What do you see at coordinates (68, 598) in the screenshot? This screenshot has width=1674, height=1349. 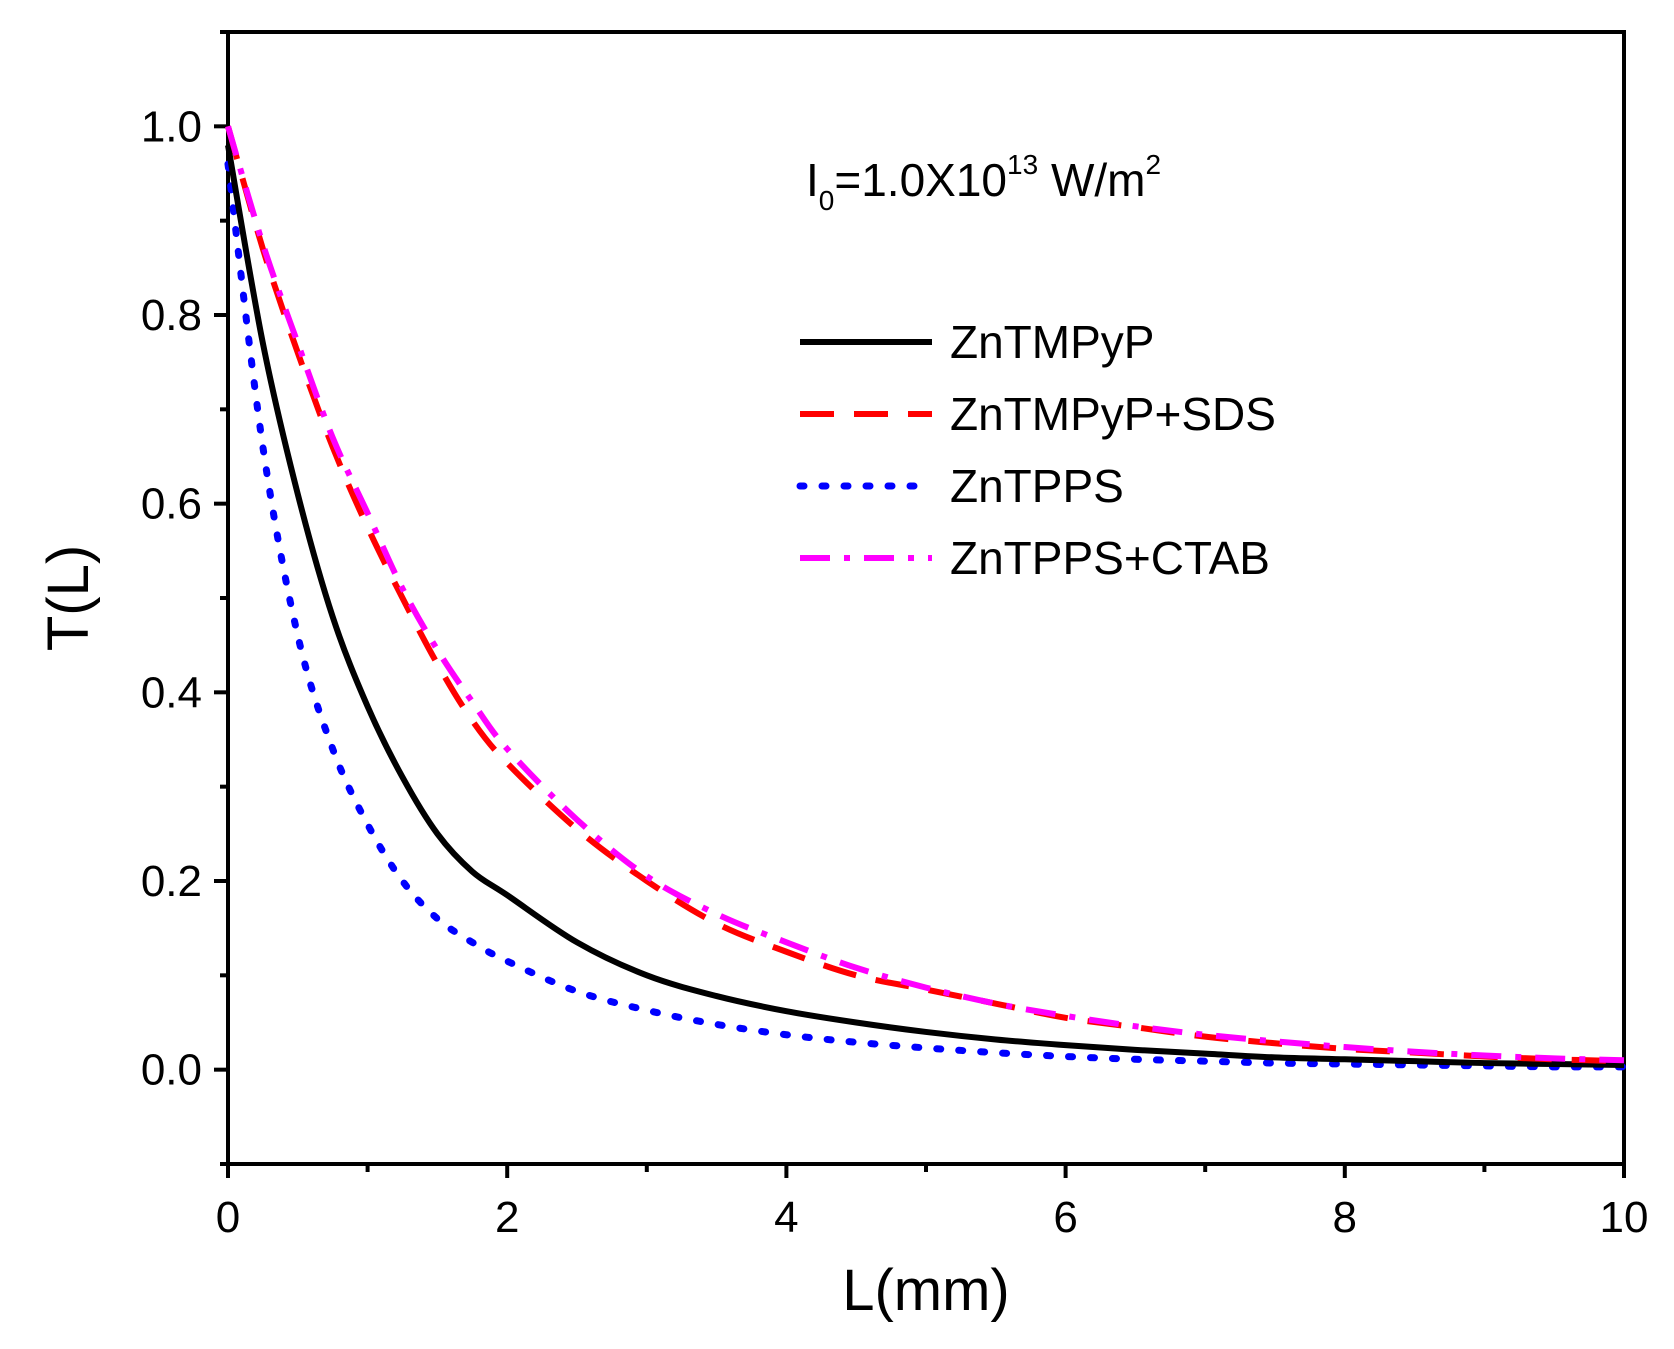 I see `y-axis-title: T(L)` at bounding box center [68, 598].